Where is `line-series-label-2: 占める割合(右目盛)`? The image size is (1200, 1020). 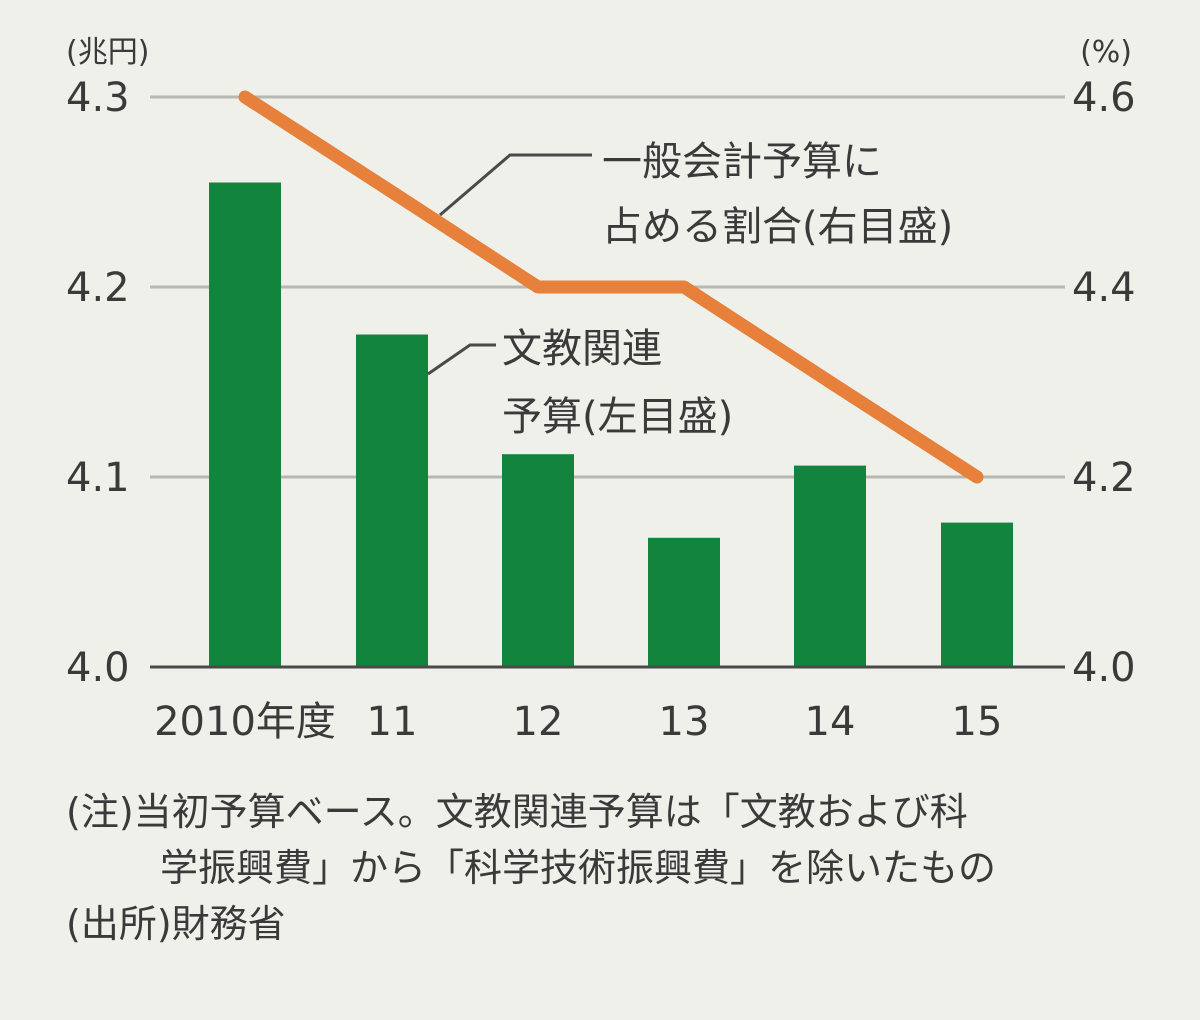 line-series-label-2: 占める割合(右目盛) is located at coordinates (777, 227).